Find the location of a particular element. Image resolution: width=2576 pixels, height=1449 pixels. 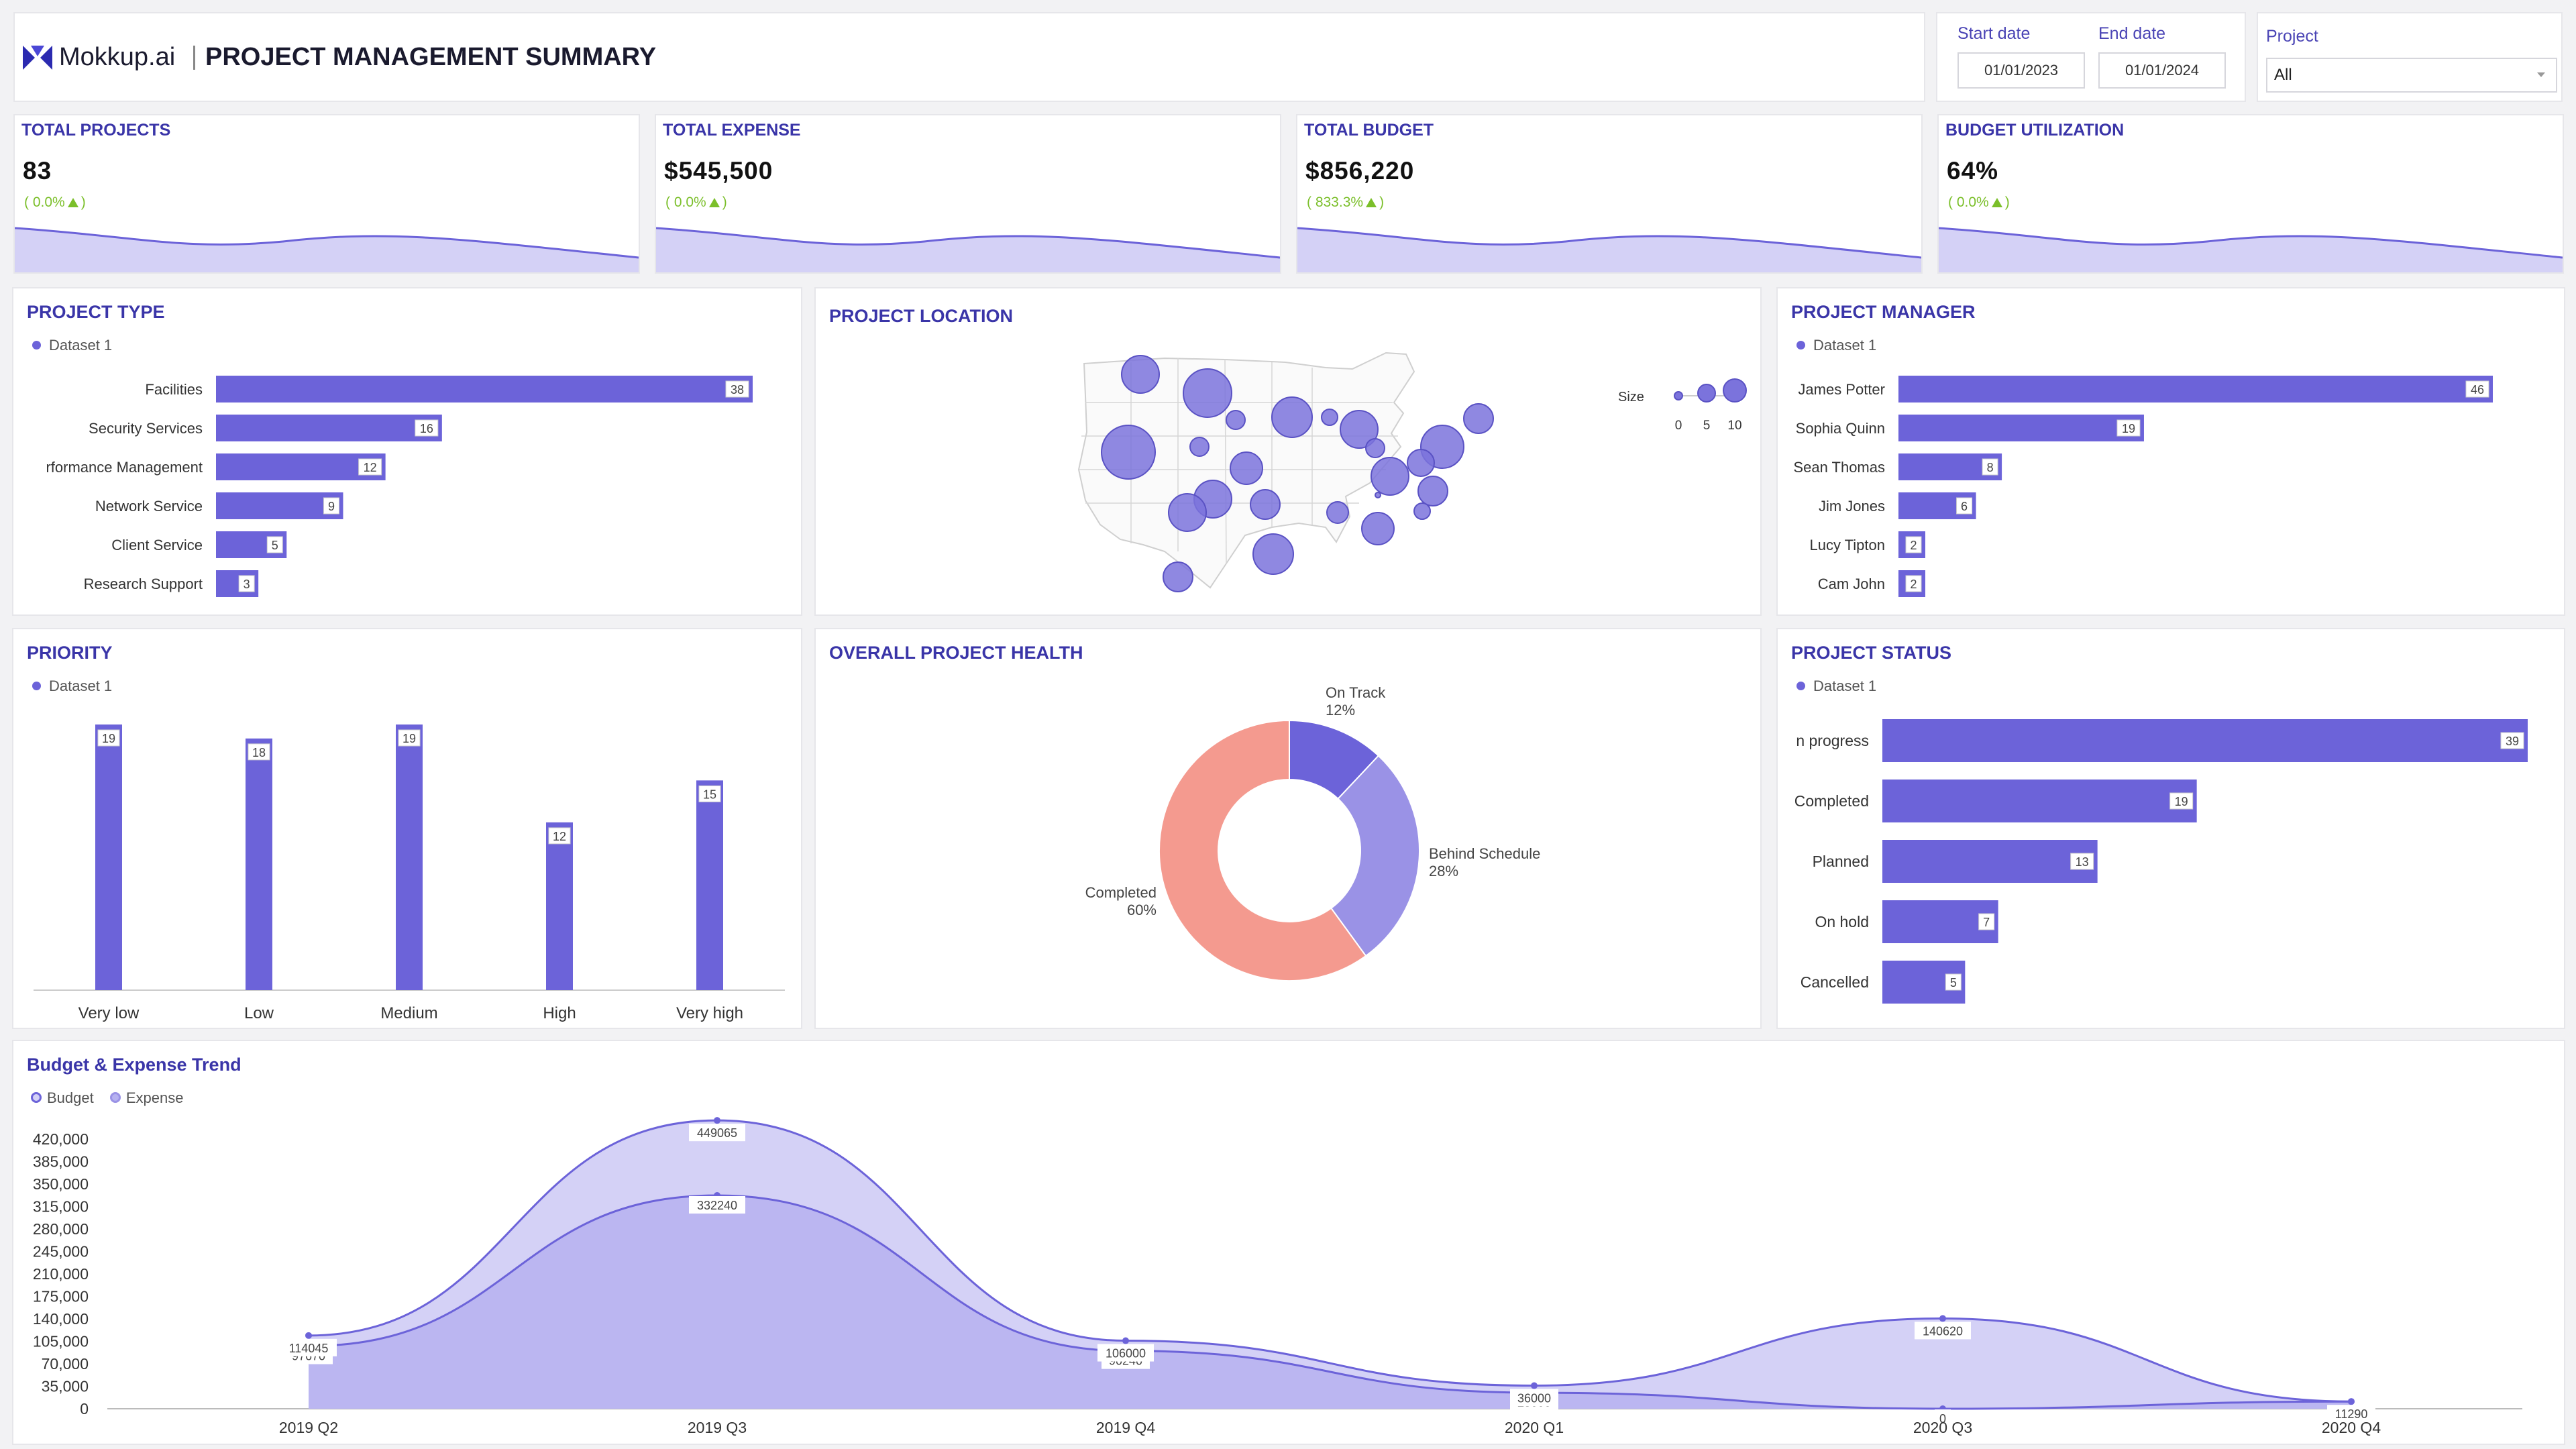

legend-expense-label: Expense is located at coordinates (154, 1097).